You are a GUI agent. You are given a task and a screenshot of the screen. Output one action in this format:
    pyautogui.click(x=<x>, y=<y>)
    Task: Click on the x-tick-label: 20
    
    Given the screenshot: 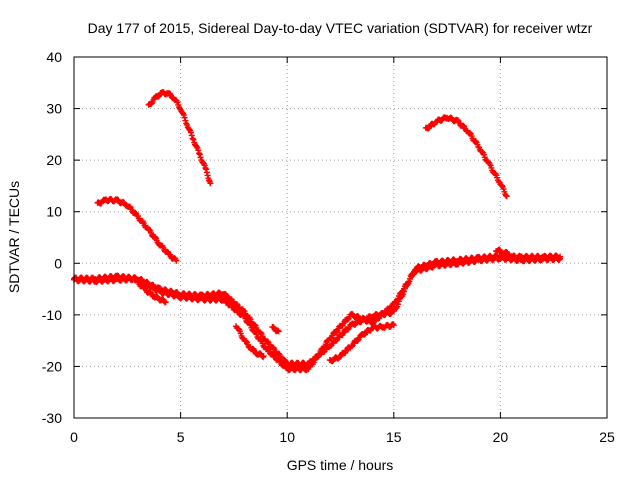 What is the action you would take?
    pyautogui.click(x=501, y=437)
    